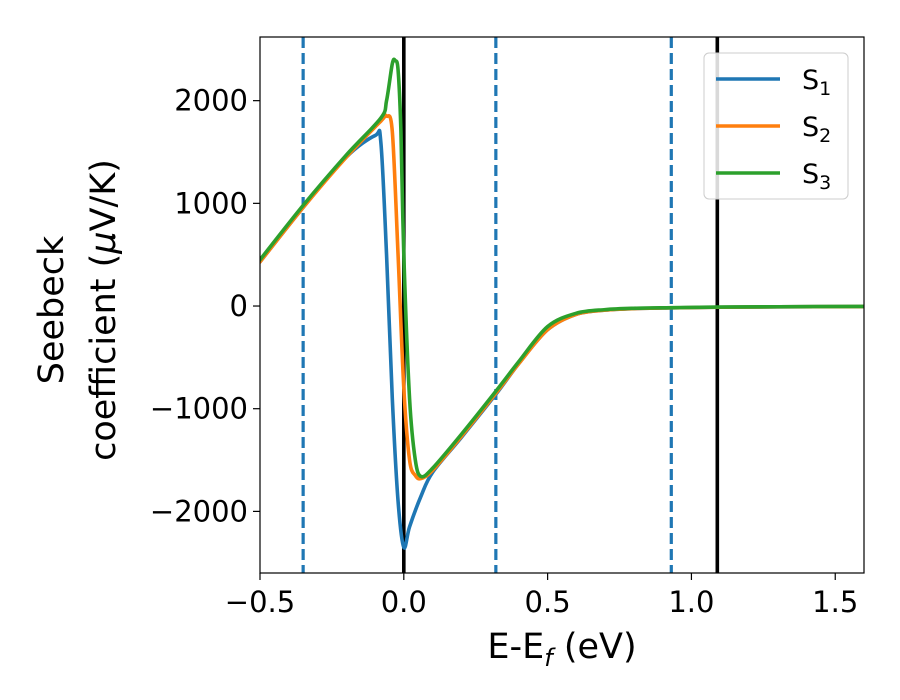 The width and height of the screenshot is (900, 700). Describe the element at coordinates (239, 306) in the screenshot. I see `y-tick-label: 0` at that location.